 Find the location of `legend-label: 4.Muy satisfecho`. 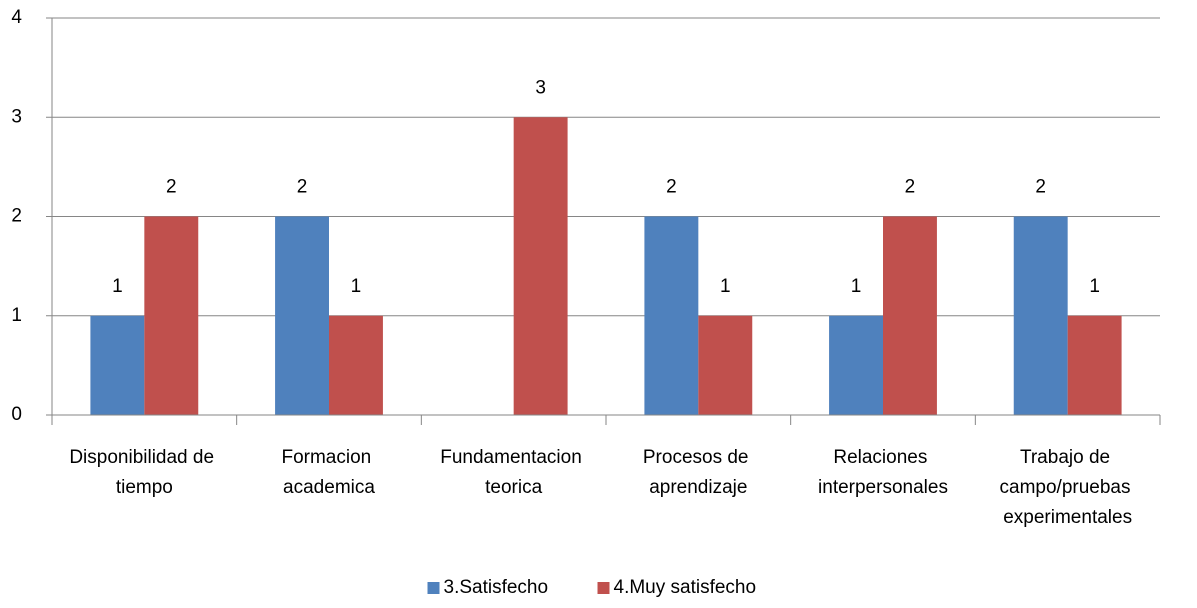

legend-label: 4.Muy satisfecho is located at coordinates (685, 587).